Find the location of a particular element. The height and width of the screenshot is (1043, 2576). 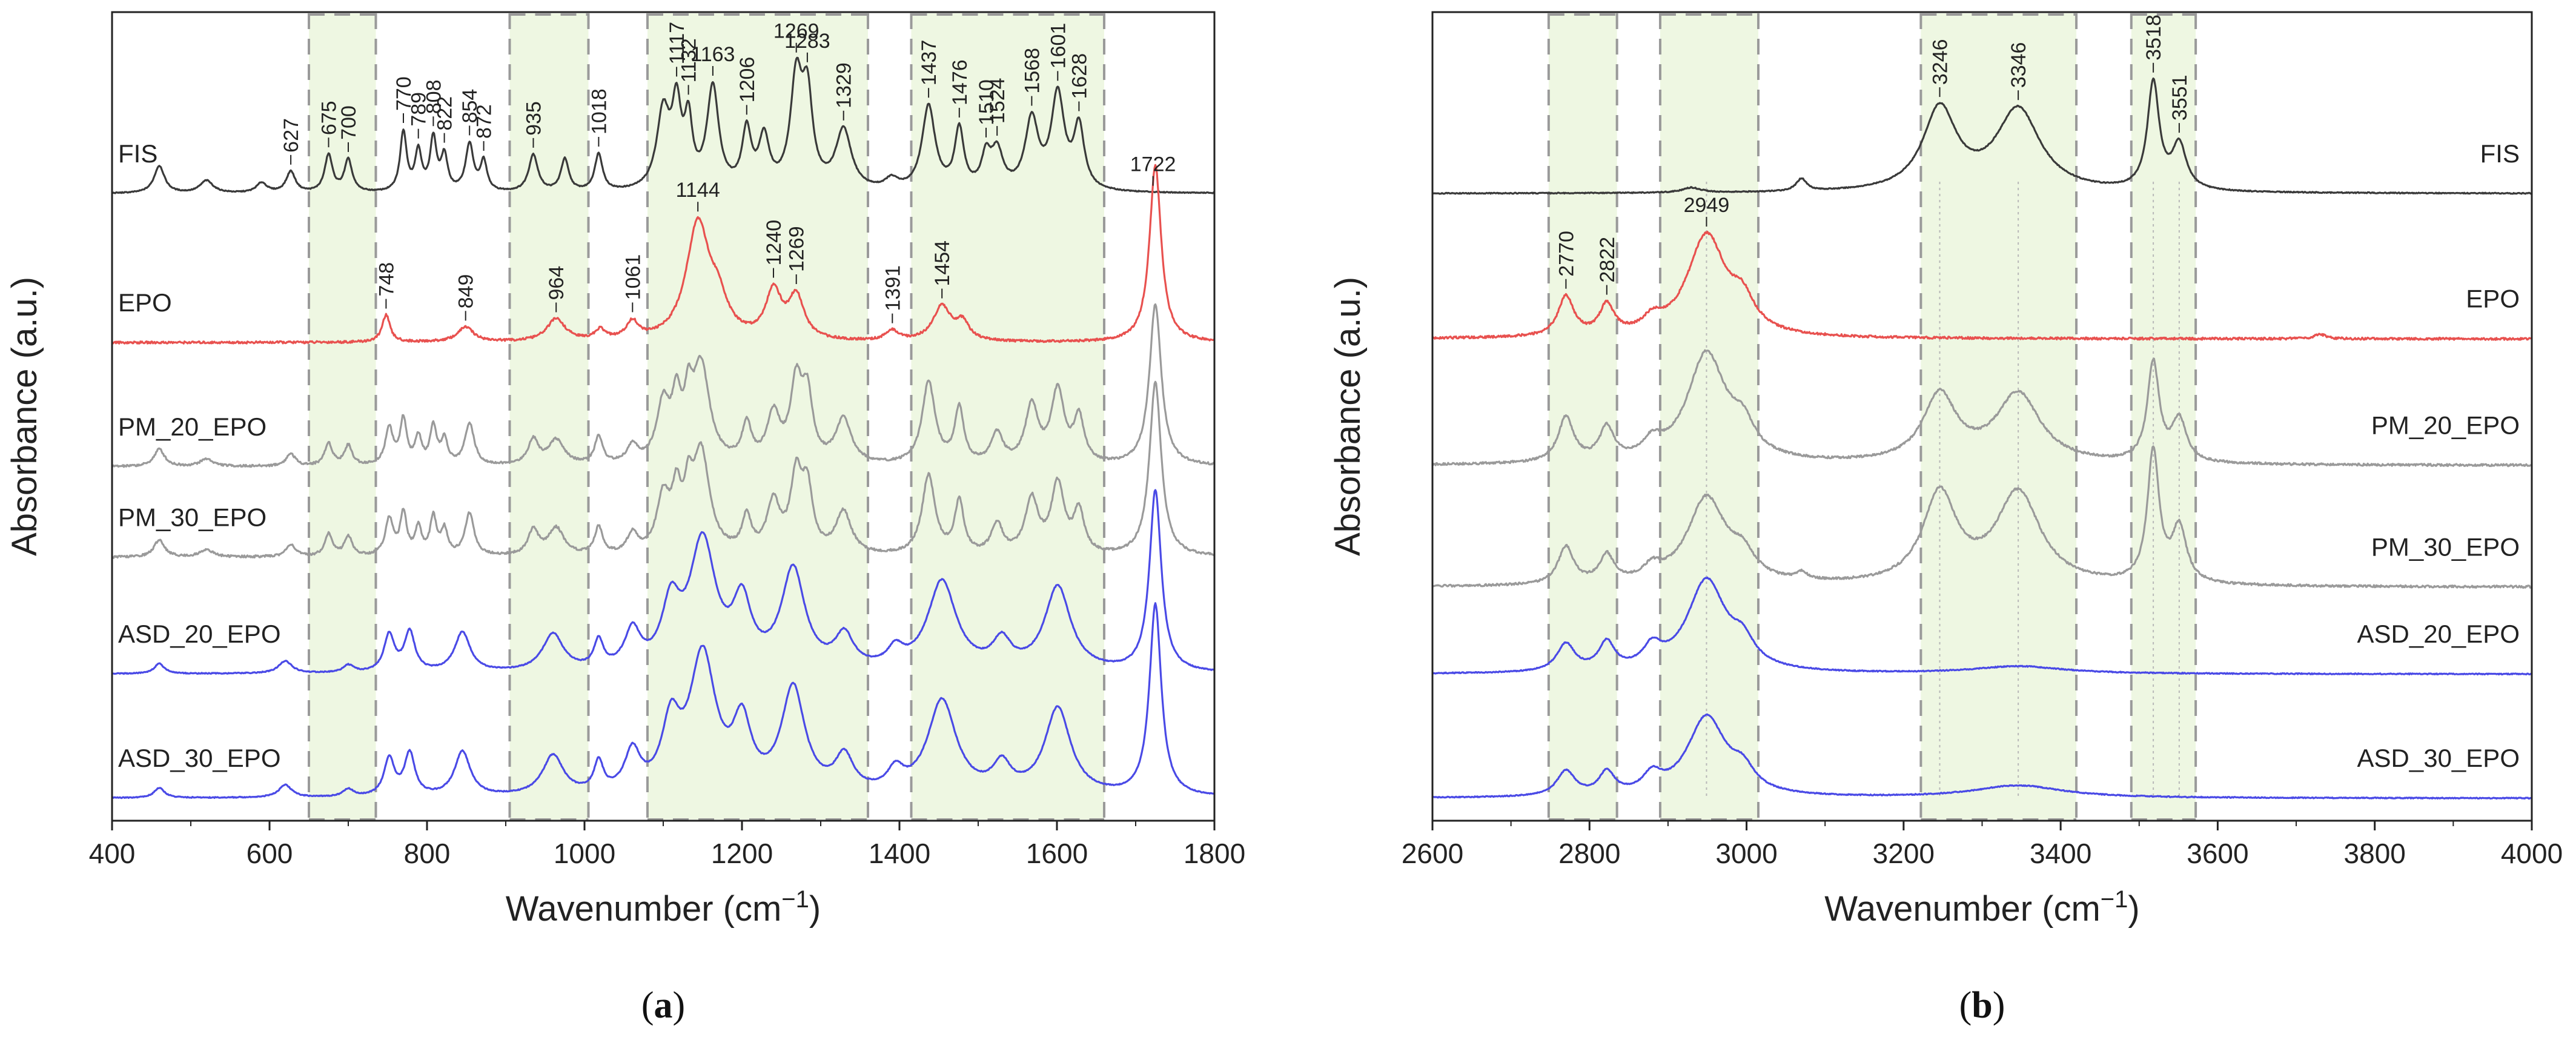

panel-a-x-tick-label-2: 800 is located at coordinates (427, 853).